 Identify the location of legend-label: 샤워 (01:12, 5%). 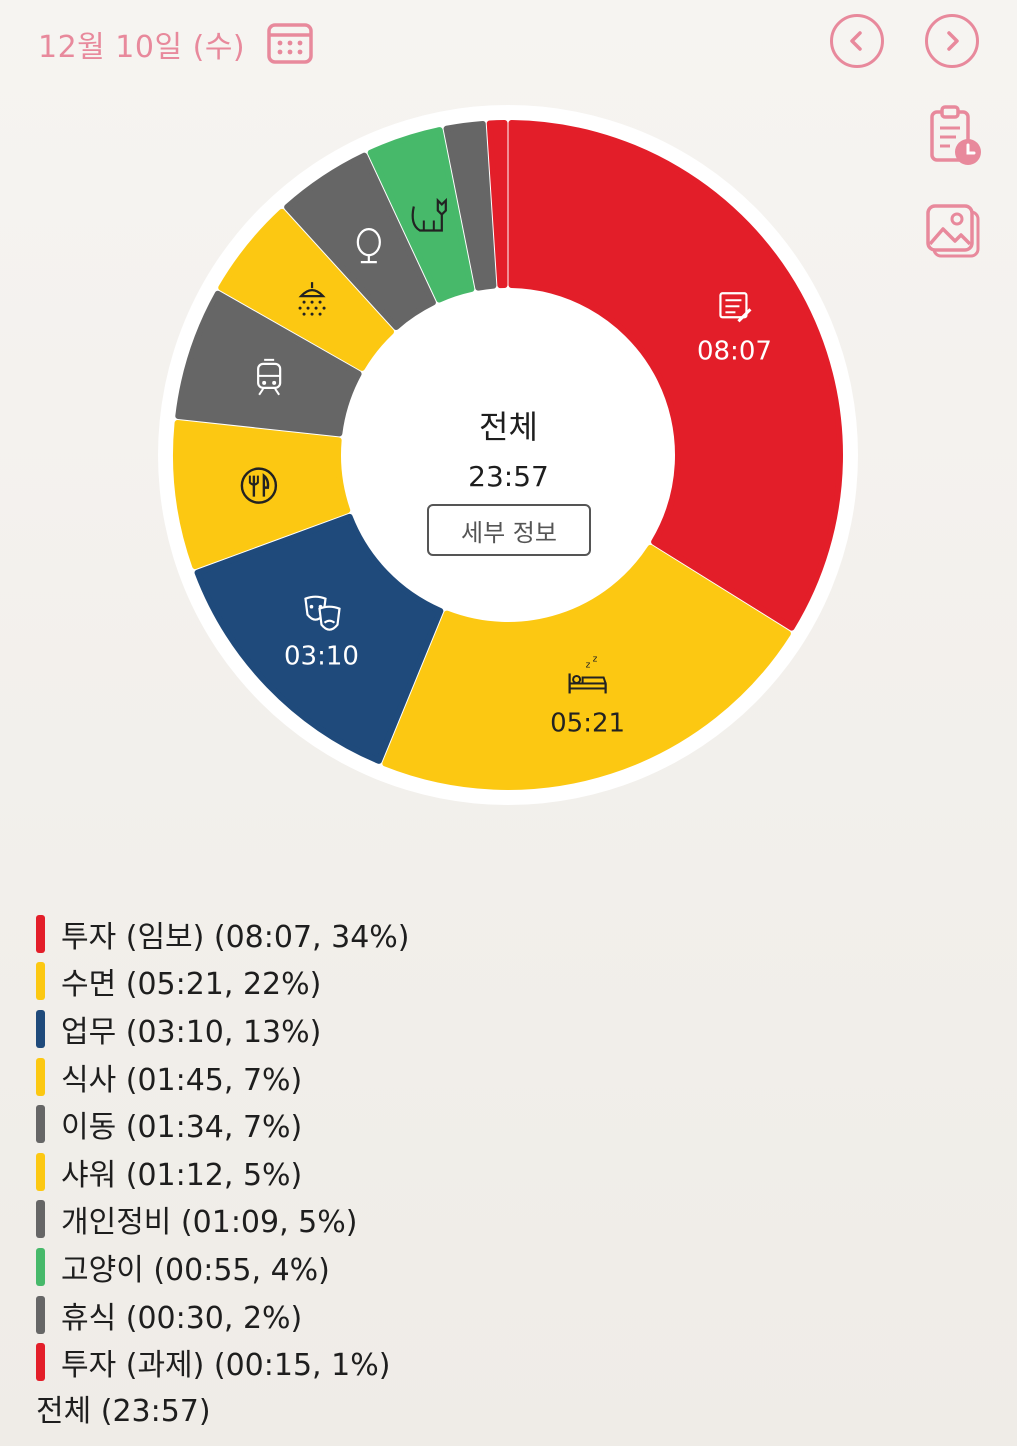
(182, 1175).